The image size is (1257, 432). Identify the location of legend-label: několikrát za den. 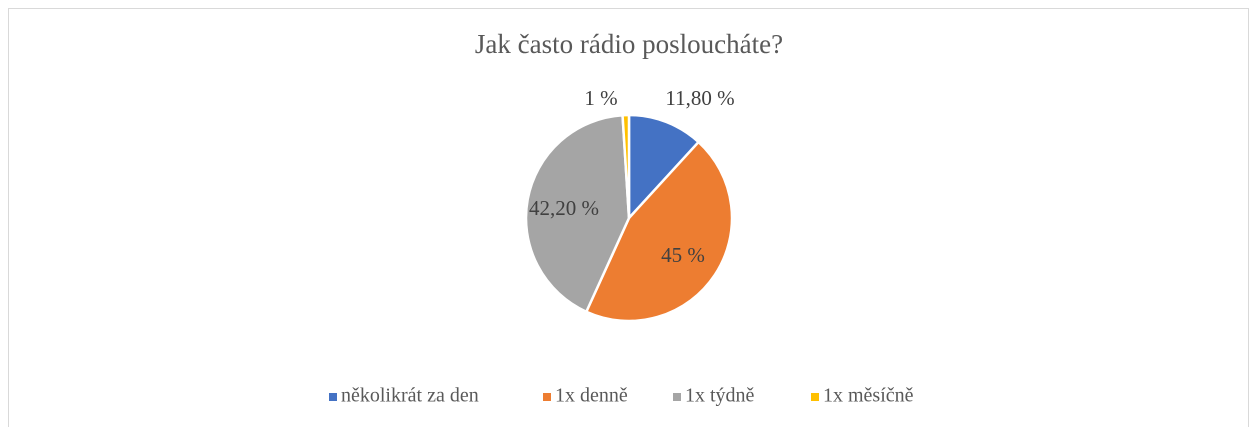
(410, 396).